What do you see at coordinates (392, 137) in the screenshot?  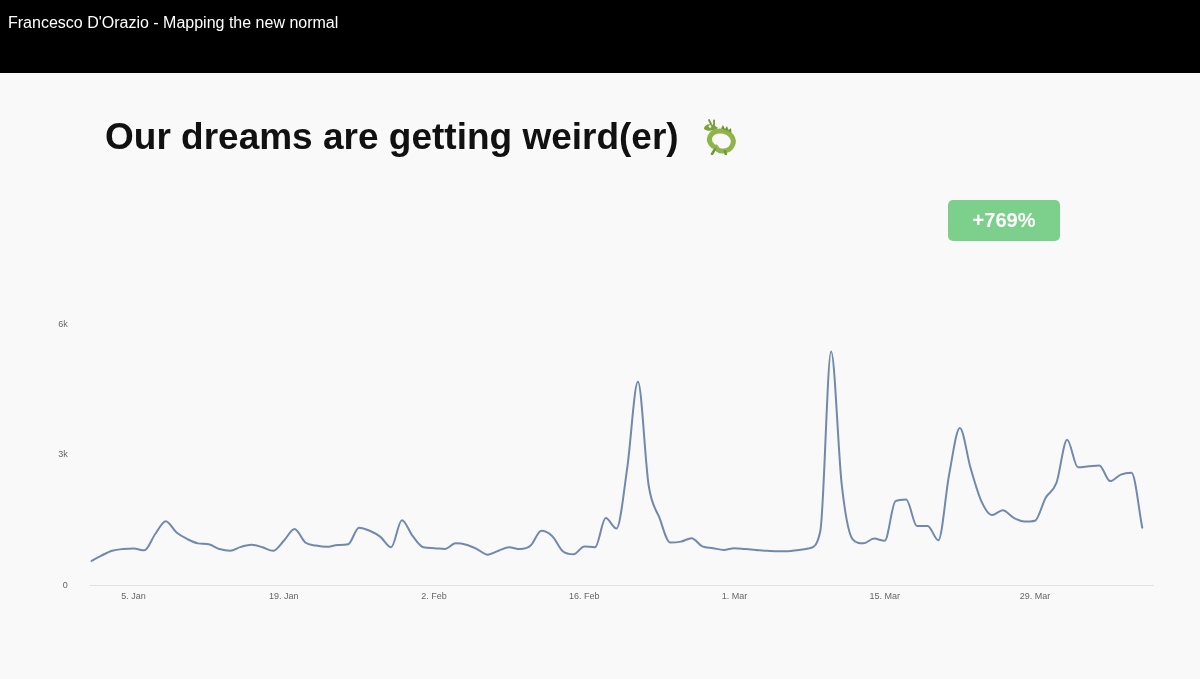 I see `chart-title: Our dreams are getting weird(er)` at bounding box center [392, 137].